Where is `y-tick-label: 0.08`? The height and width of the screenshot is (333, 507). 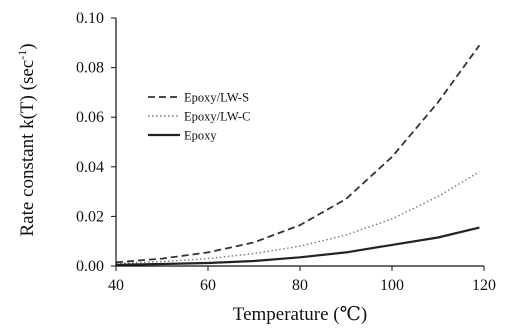
y-tick-label: 0.08 is located at coordinates (90, 68).